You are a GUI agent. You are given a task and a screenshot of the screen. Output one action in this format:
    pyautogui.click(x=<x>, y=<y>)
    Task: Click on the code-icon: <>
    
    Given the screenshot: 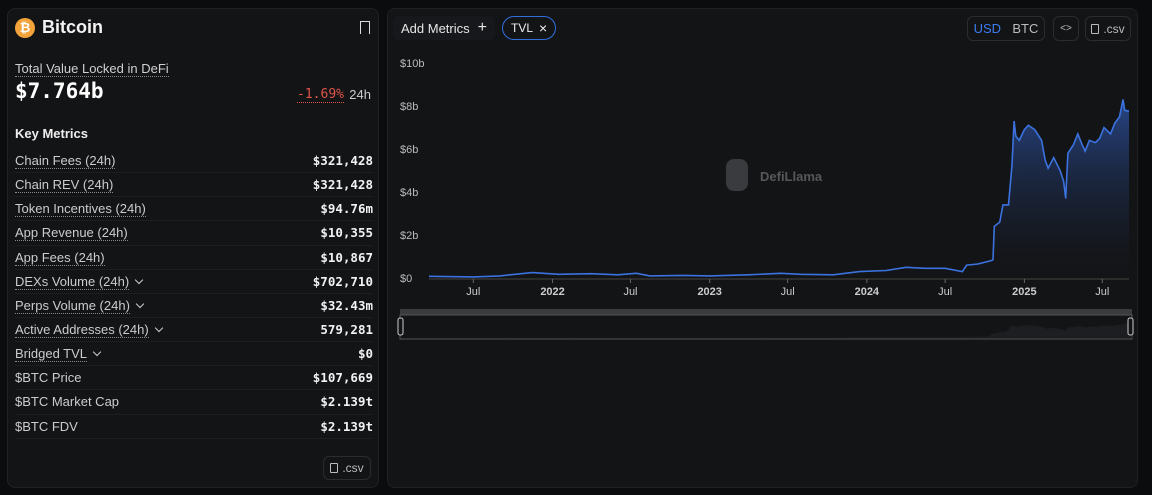 What is the action you would take?
    pyautogui.click(x=1066, y=28)
    